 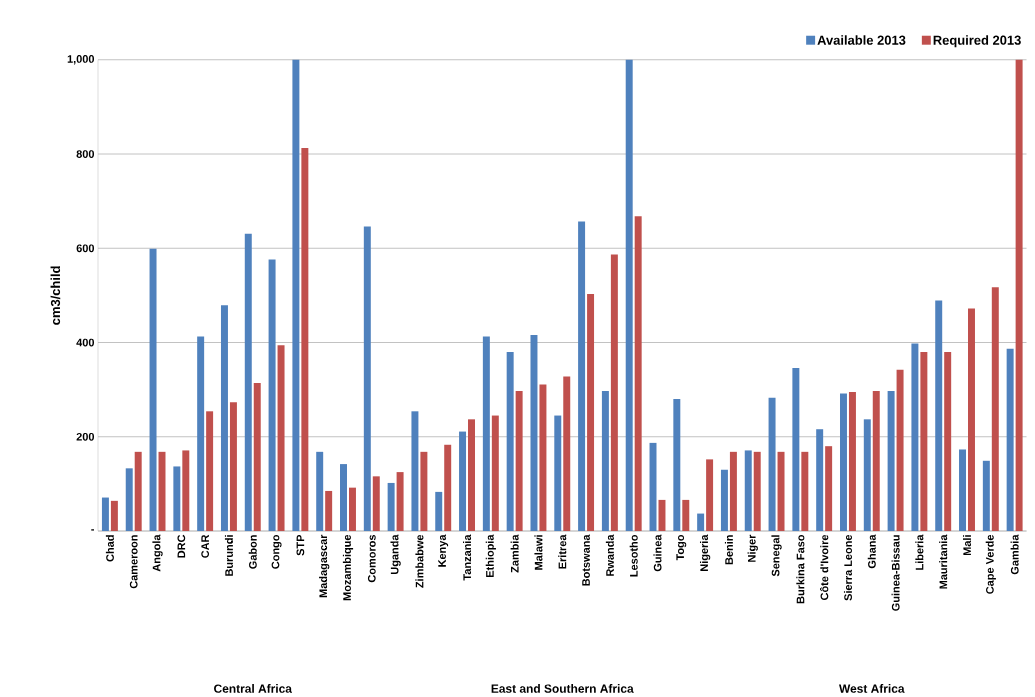 What do you see at coordinates (55, 295) in the screenshot?
I see `y-axis-title: cm3/child` at bounding box center [55, 295].